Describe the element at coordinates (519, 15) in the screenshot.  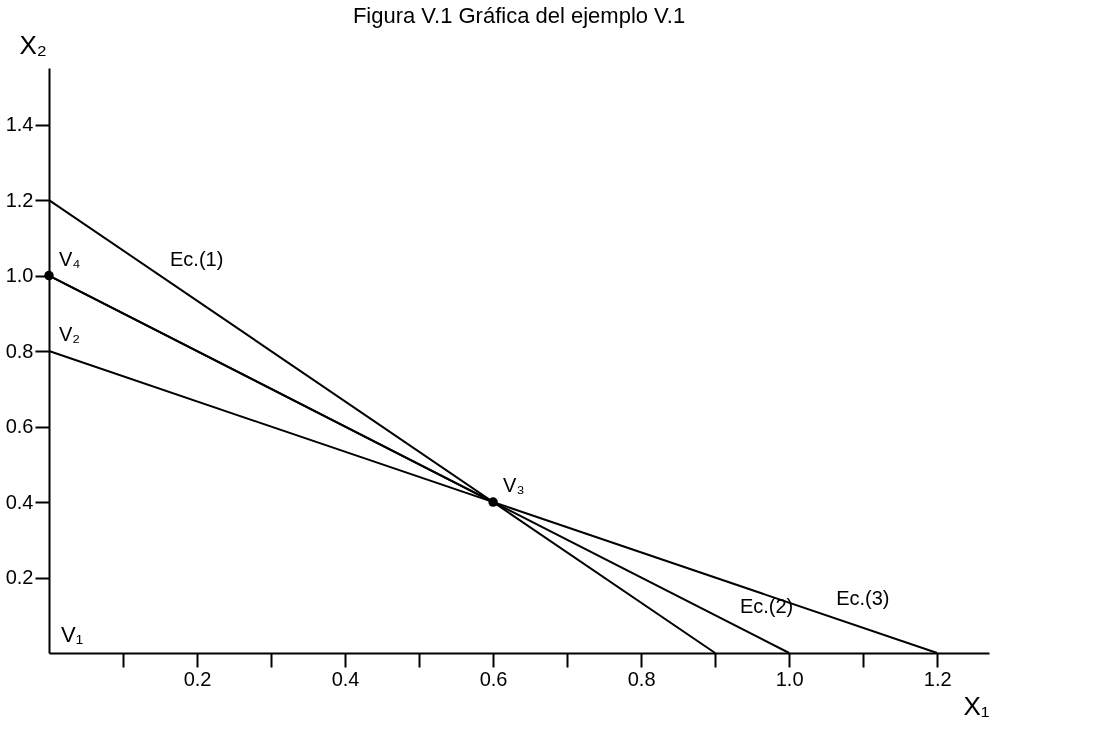
I see `chart-title: Figura V.1 Gráfica del ejemplo V.1` at that location.